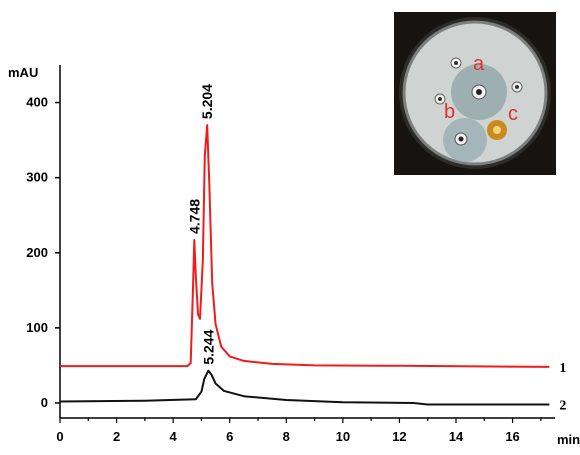 The width and height of the screenshot is (580, 455). I want to click on inset-agar-plate-photo: a b c, so click(475, 93).